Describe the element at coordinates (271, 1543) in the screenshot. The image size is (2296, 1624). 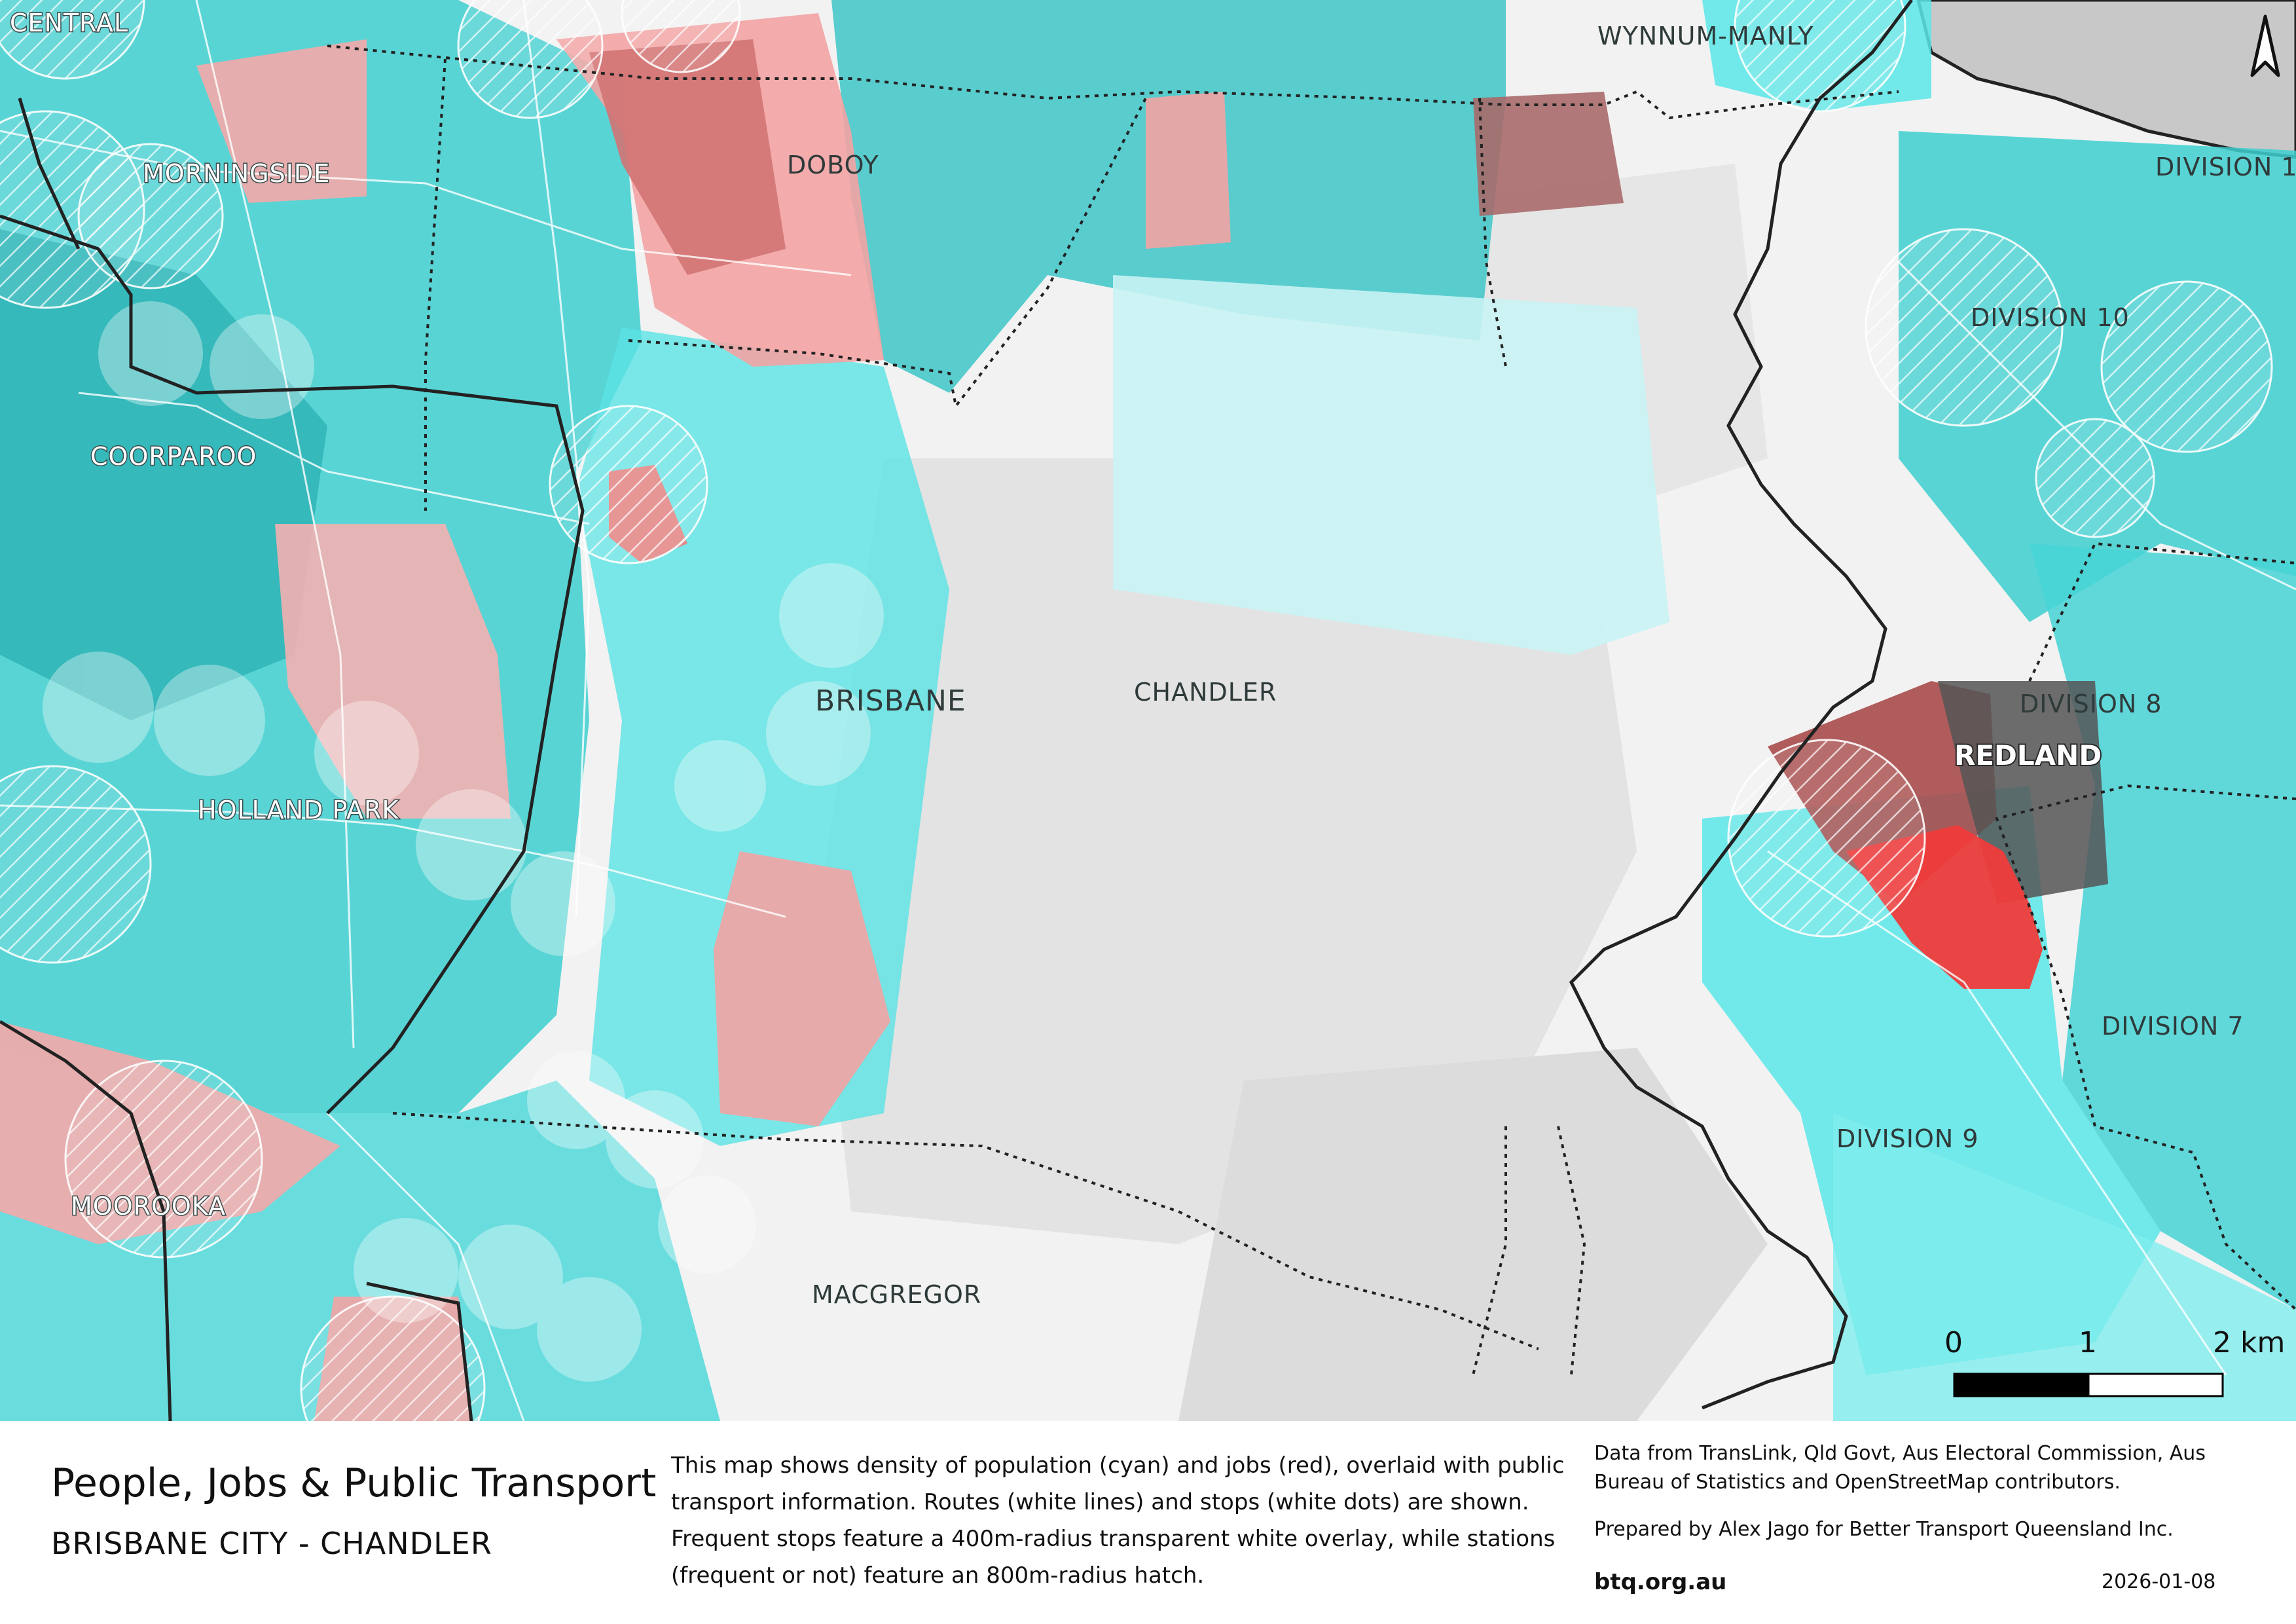
I see `map-subtitle: BRISBANE CITY - CHANDLER` at that location.